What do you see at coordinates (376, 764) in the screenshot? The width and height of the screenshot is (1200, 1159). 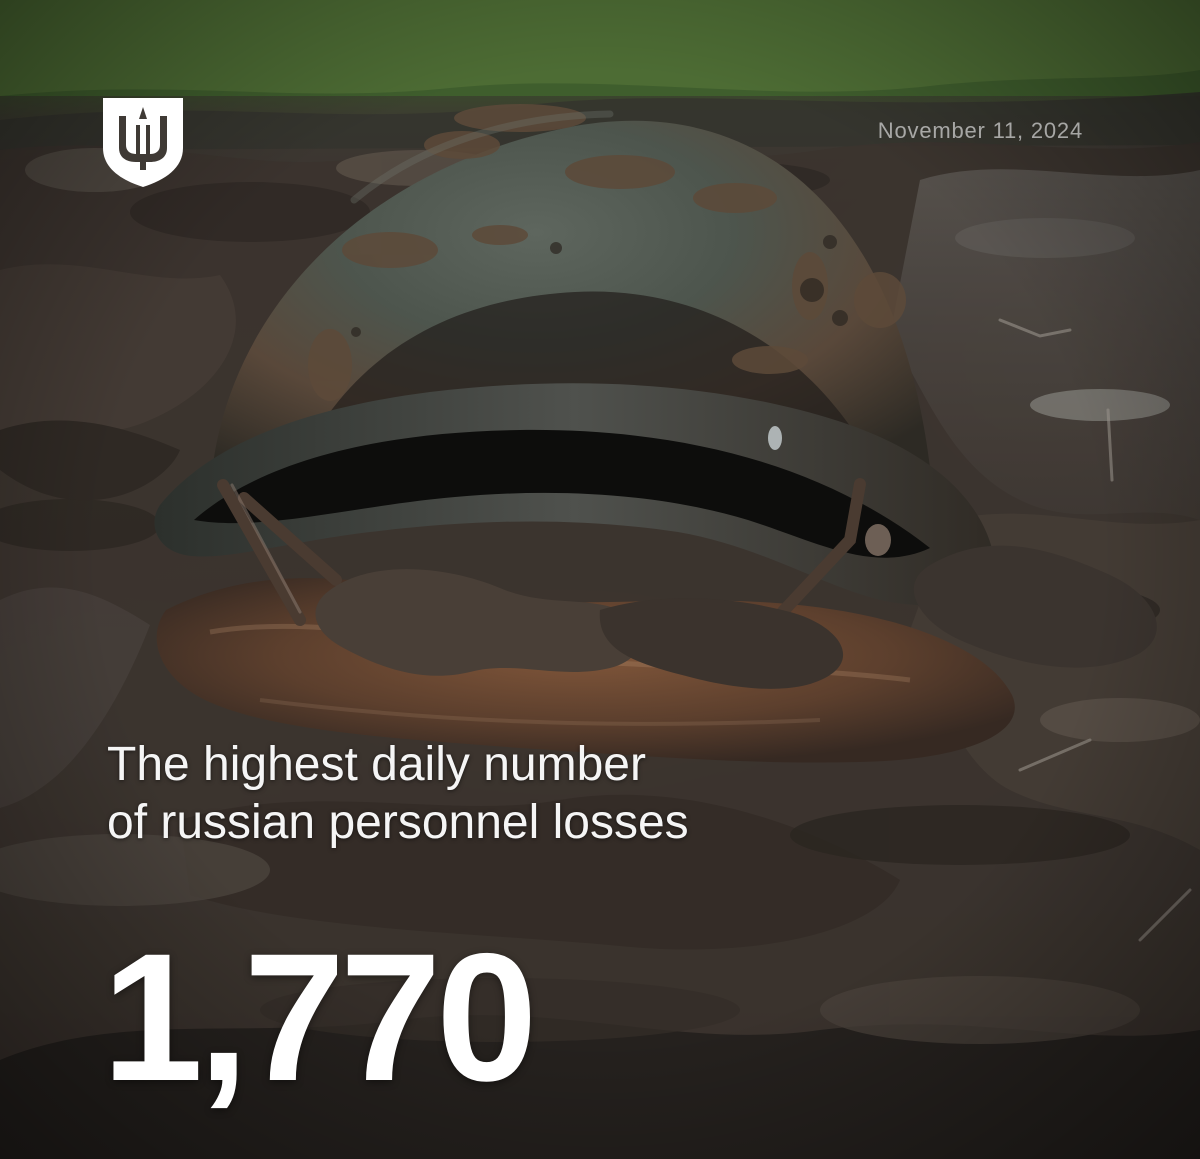 I see `headline-line-1: The highest daily number` at bounding box center [376, 764].